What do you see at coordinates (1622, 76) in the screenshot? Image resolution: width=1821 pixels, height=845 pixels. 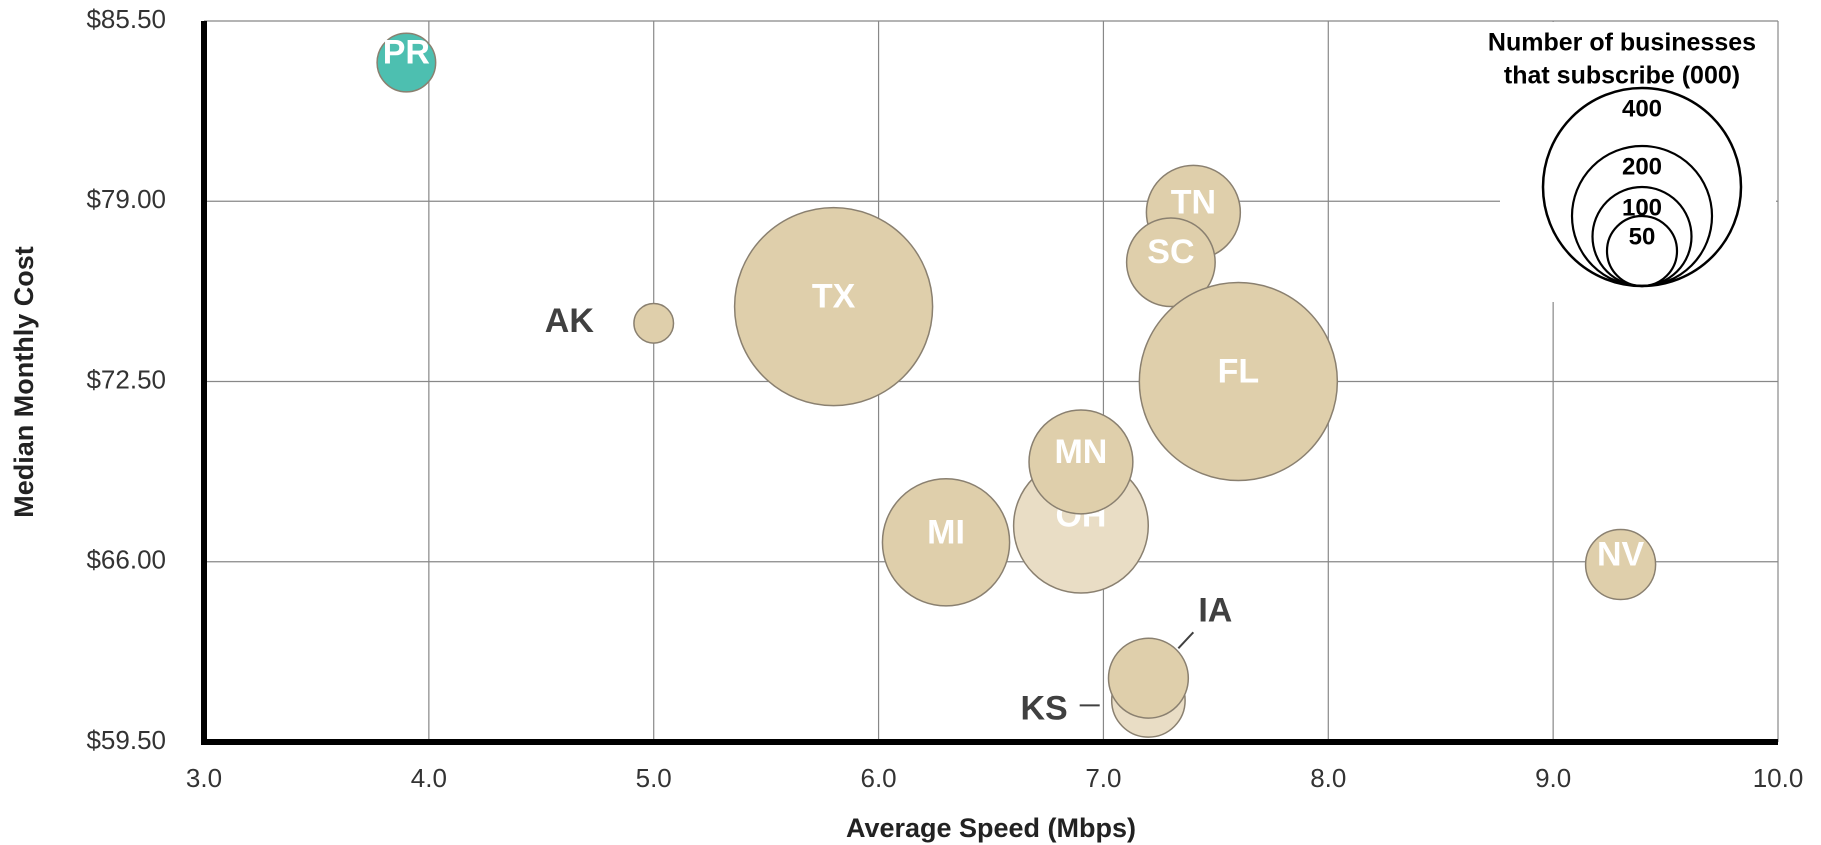 I see `legend-title: that subscribe (000)` at bounding box center [1622, 76].